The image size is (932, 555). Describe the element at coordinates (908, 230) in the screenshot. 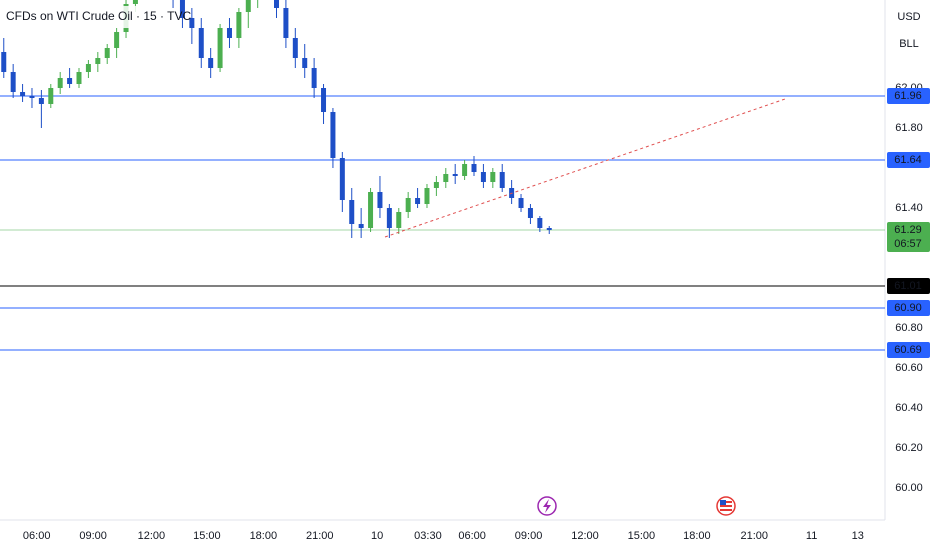

I see `price-tag-label: 61.29` at that location.